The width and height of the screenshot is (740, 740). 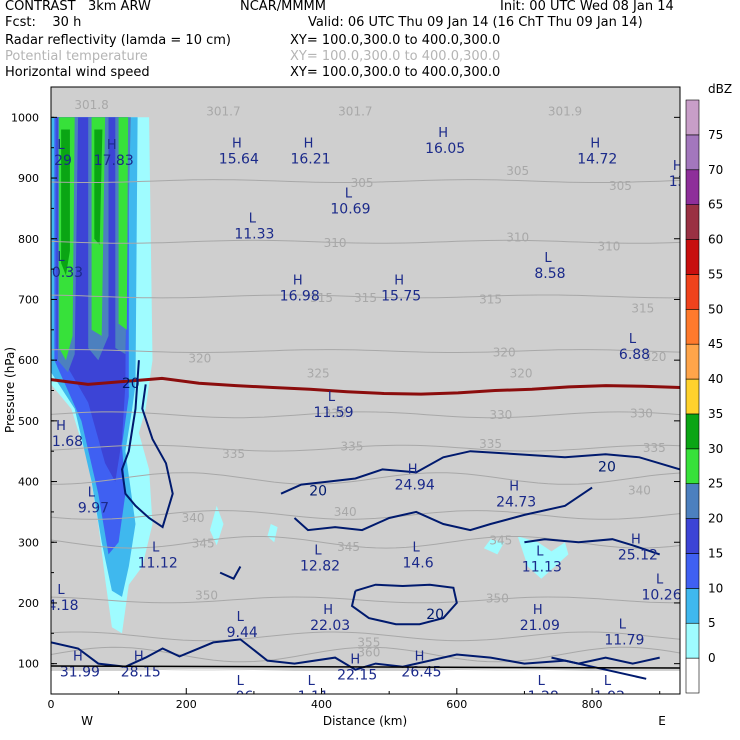 What do you see at coordinates (357, 676) in the screenshot?
I see `extremum-value-label: 22.15` at bounding box center [357, 676].